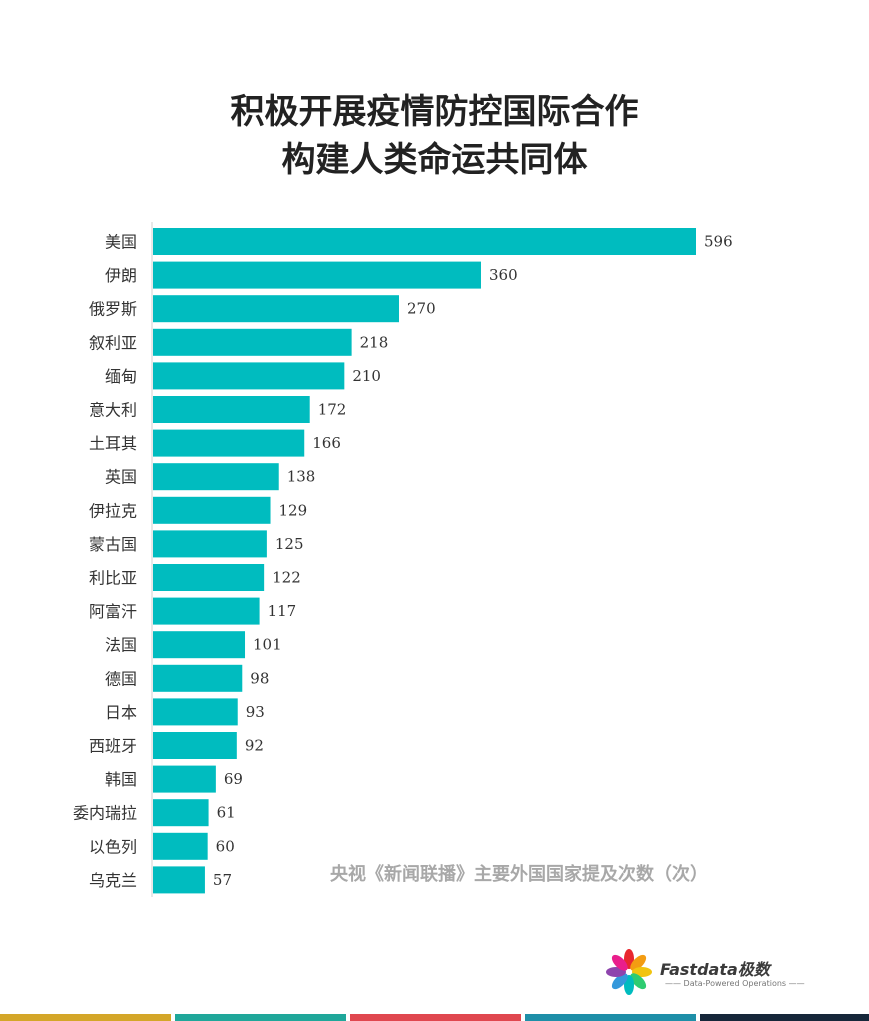 The image size is (869, 1021). Describe the element at coordinates (233, 779) in the screenshot. I see `value-label: 69` at that location.